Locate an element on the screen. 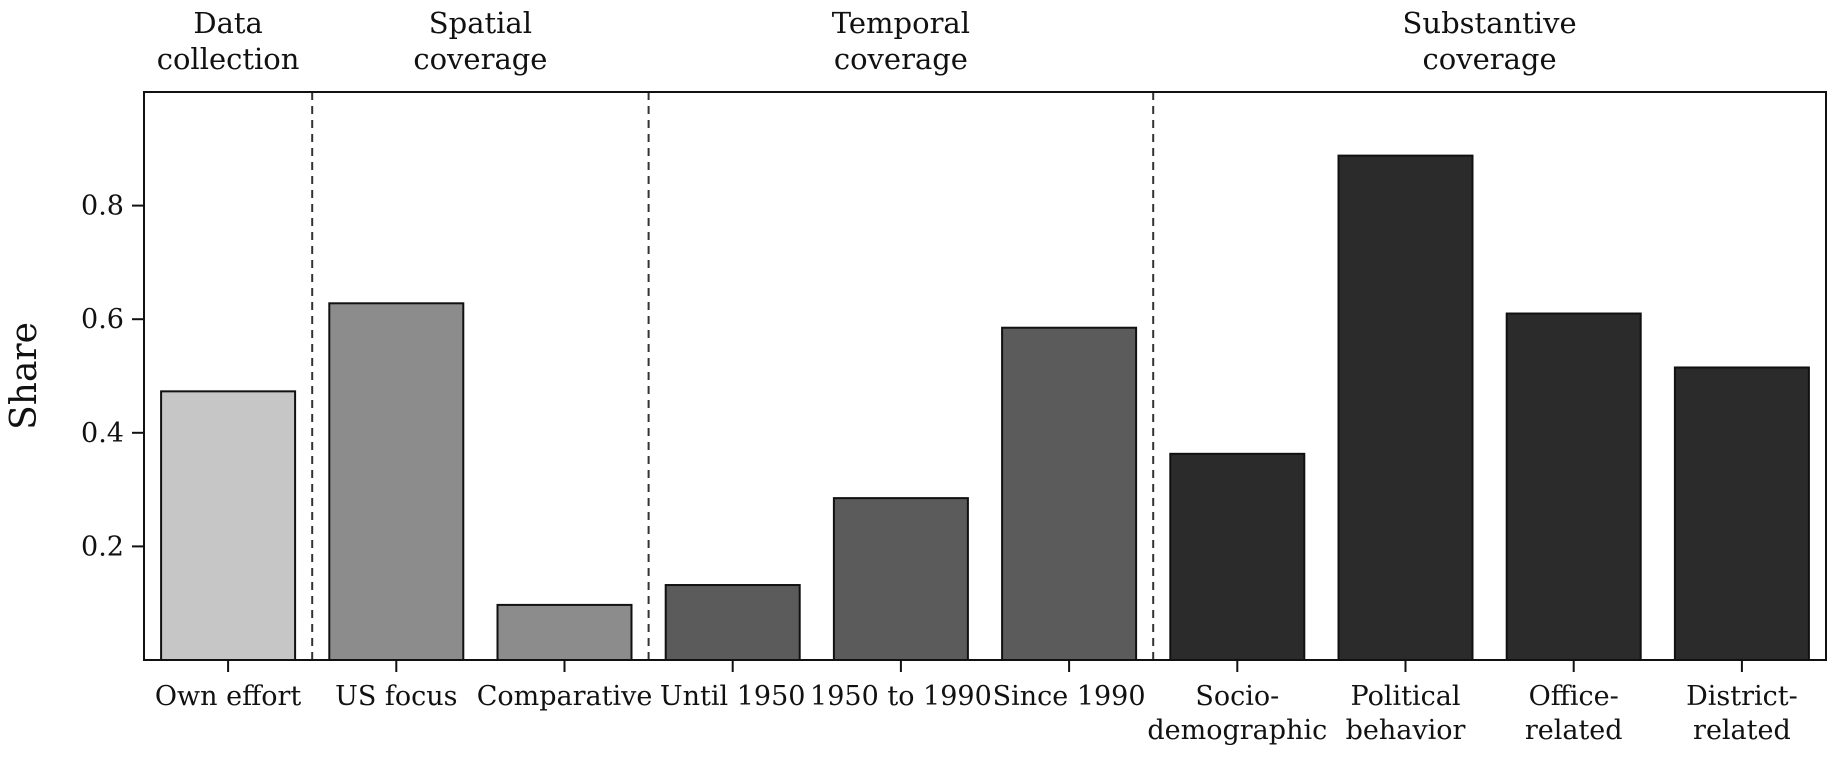  y-axis-title: Share is located at coordinates (24, 376).